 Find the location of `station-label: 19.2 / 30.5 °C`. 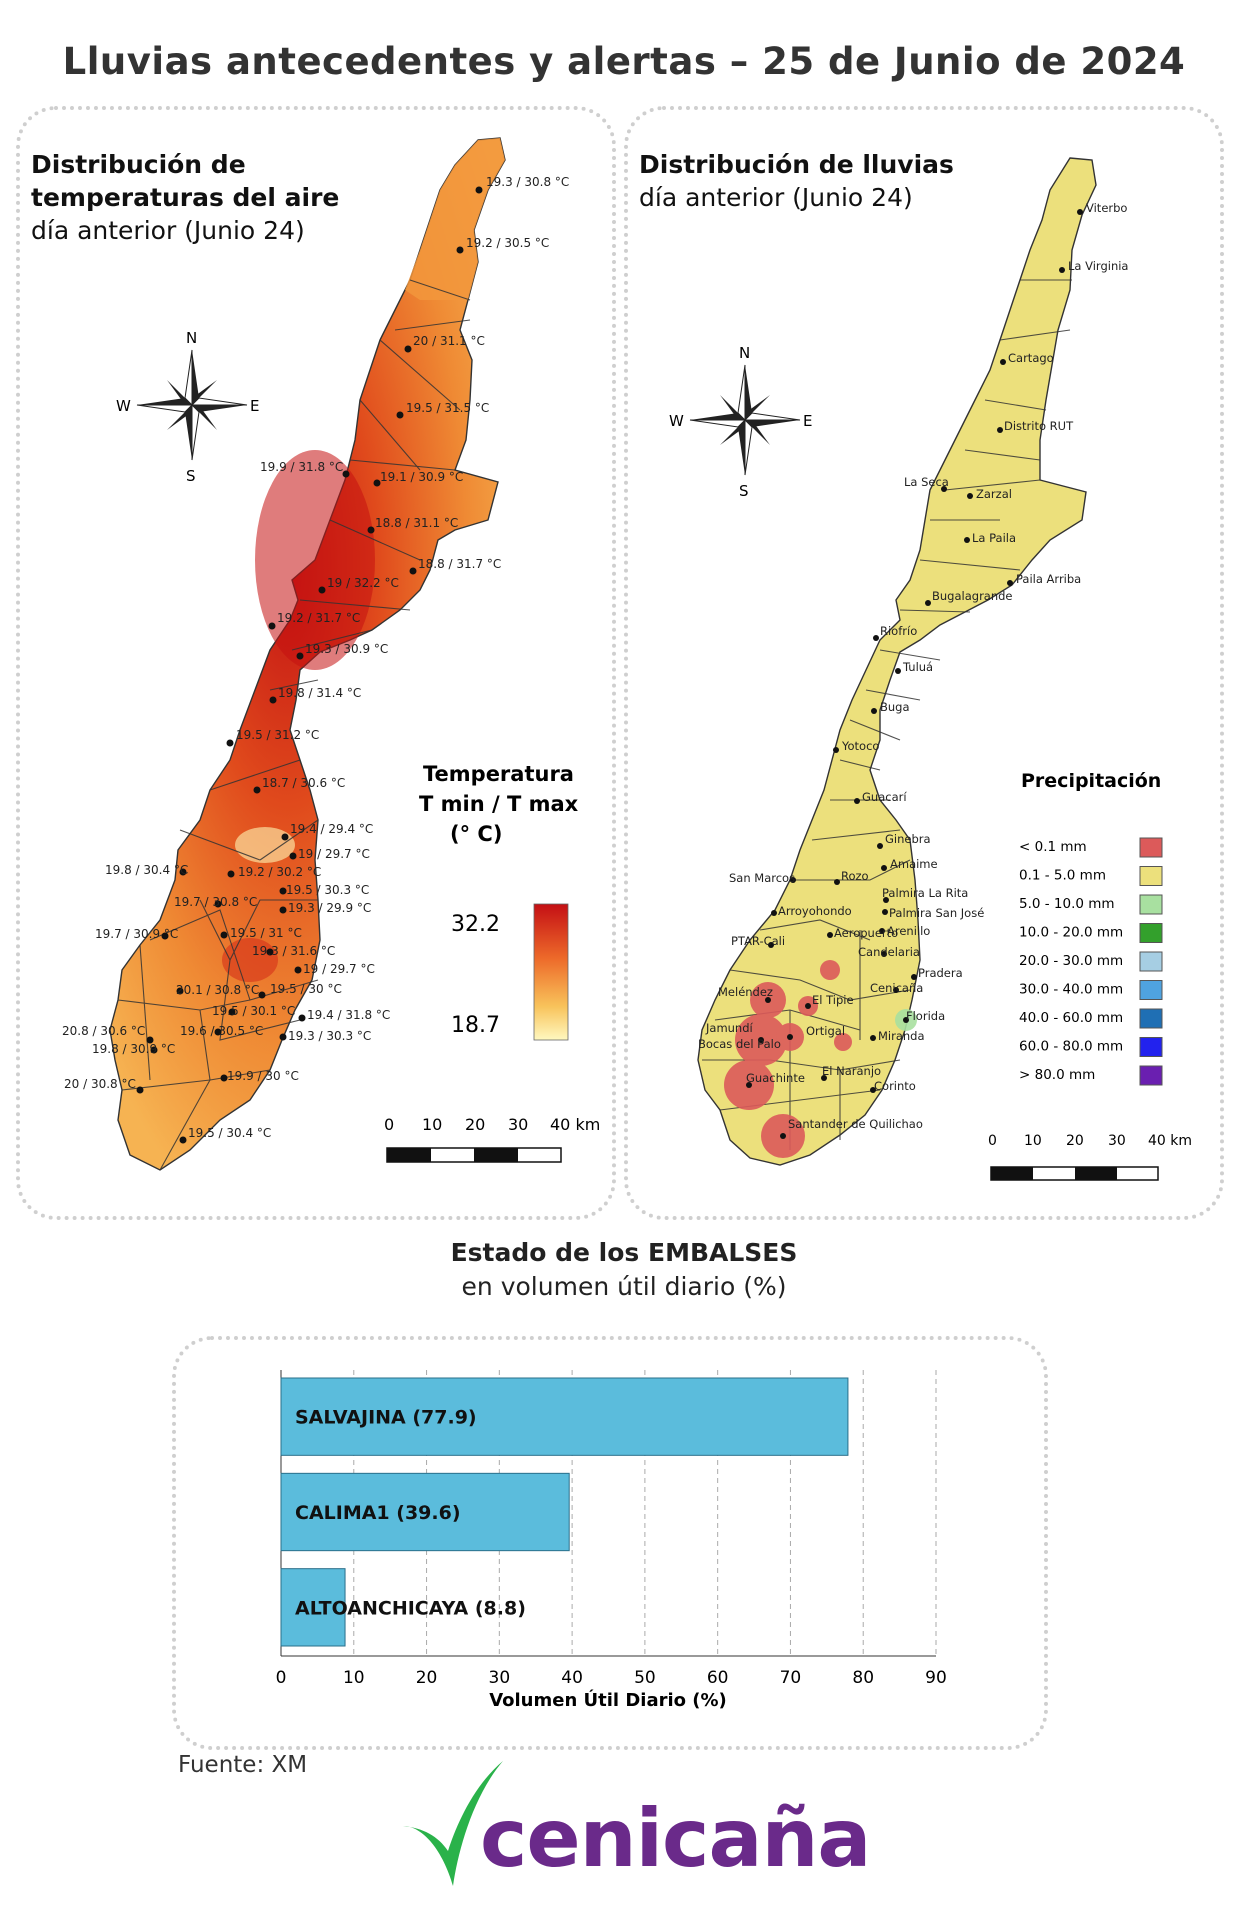

station-label: 19.2 / 30.5 °C is located at coordinates (507, 243).